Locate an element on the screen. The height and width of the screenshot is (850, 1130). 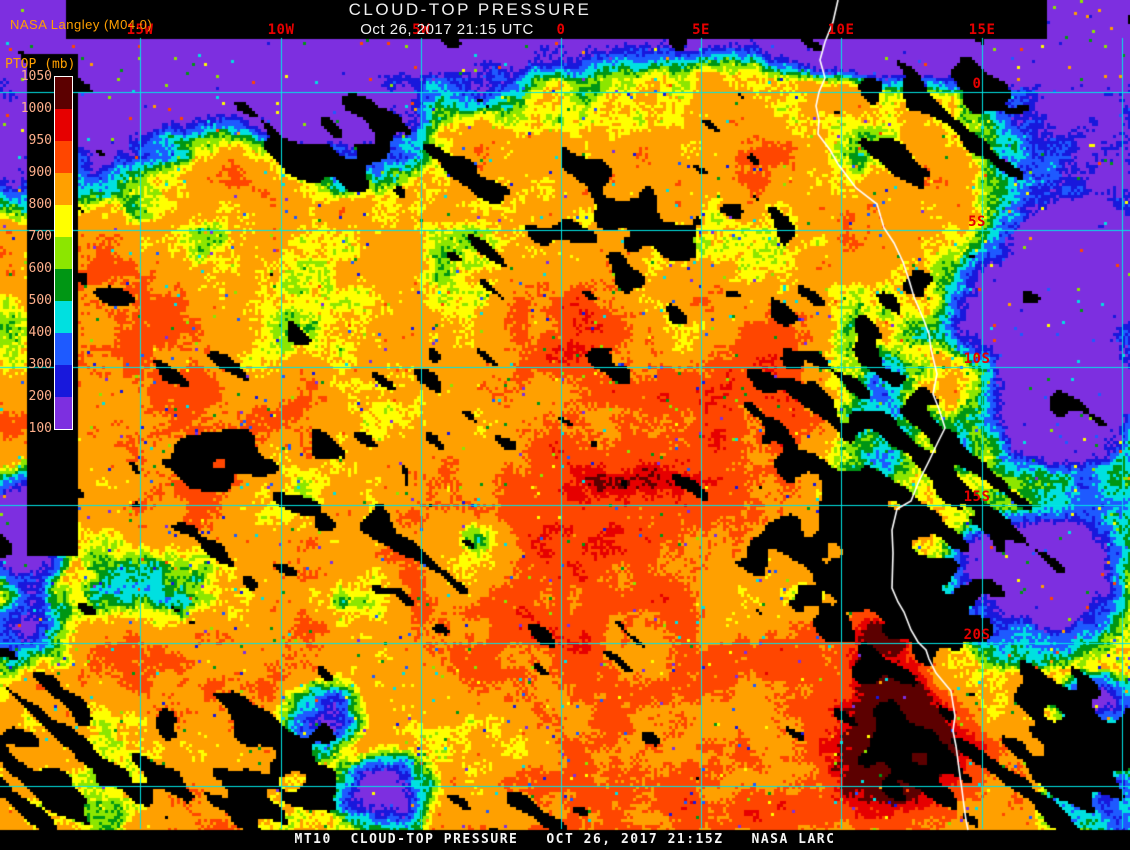
longitude-label-5W: 5W is located at coordinates (421, 30).